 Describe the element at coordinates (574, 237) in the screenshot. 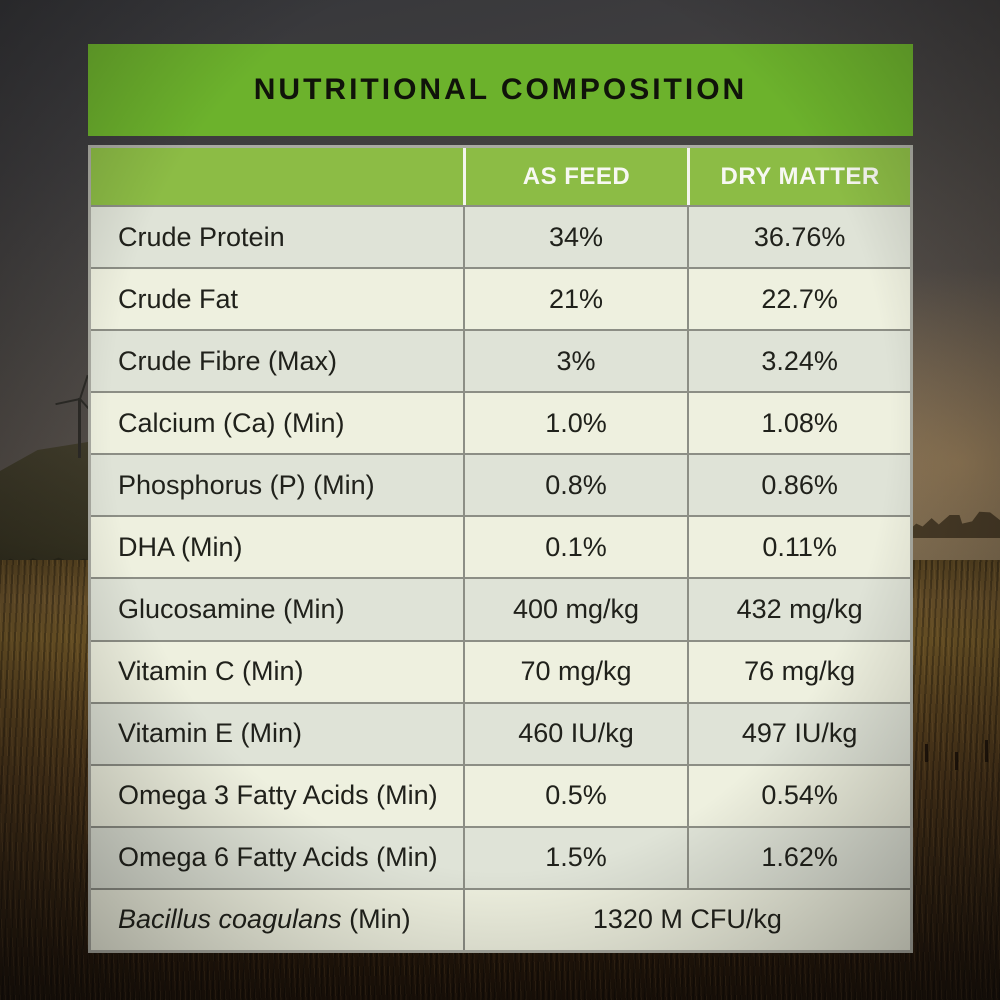

I see `as-feed-value: 34%` at that location.